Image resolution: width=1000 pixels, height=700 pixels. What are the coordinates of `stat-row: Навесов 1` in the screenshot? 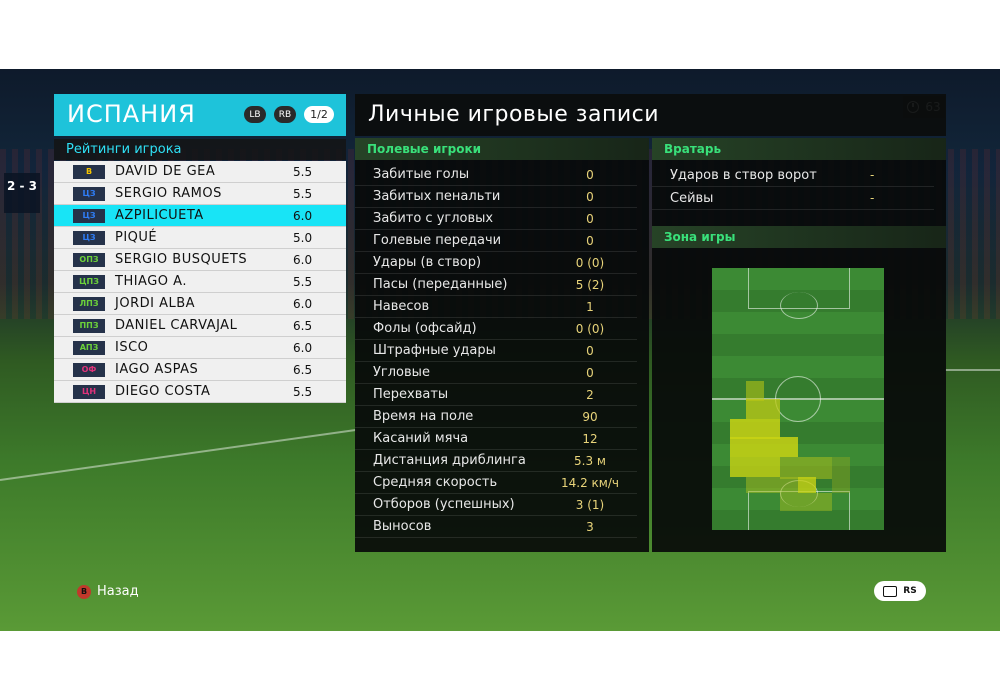 It's located at (496, 307).